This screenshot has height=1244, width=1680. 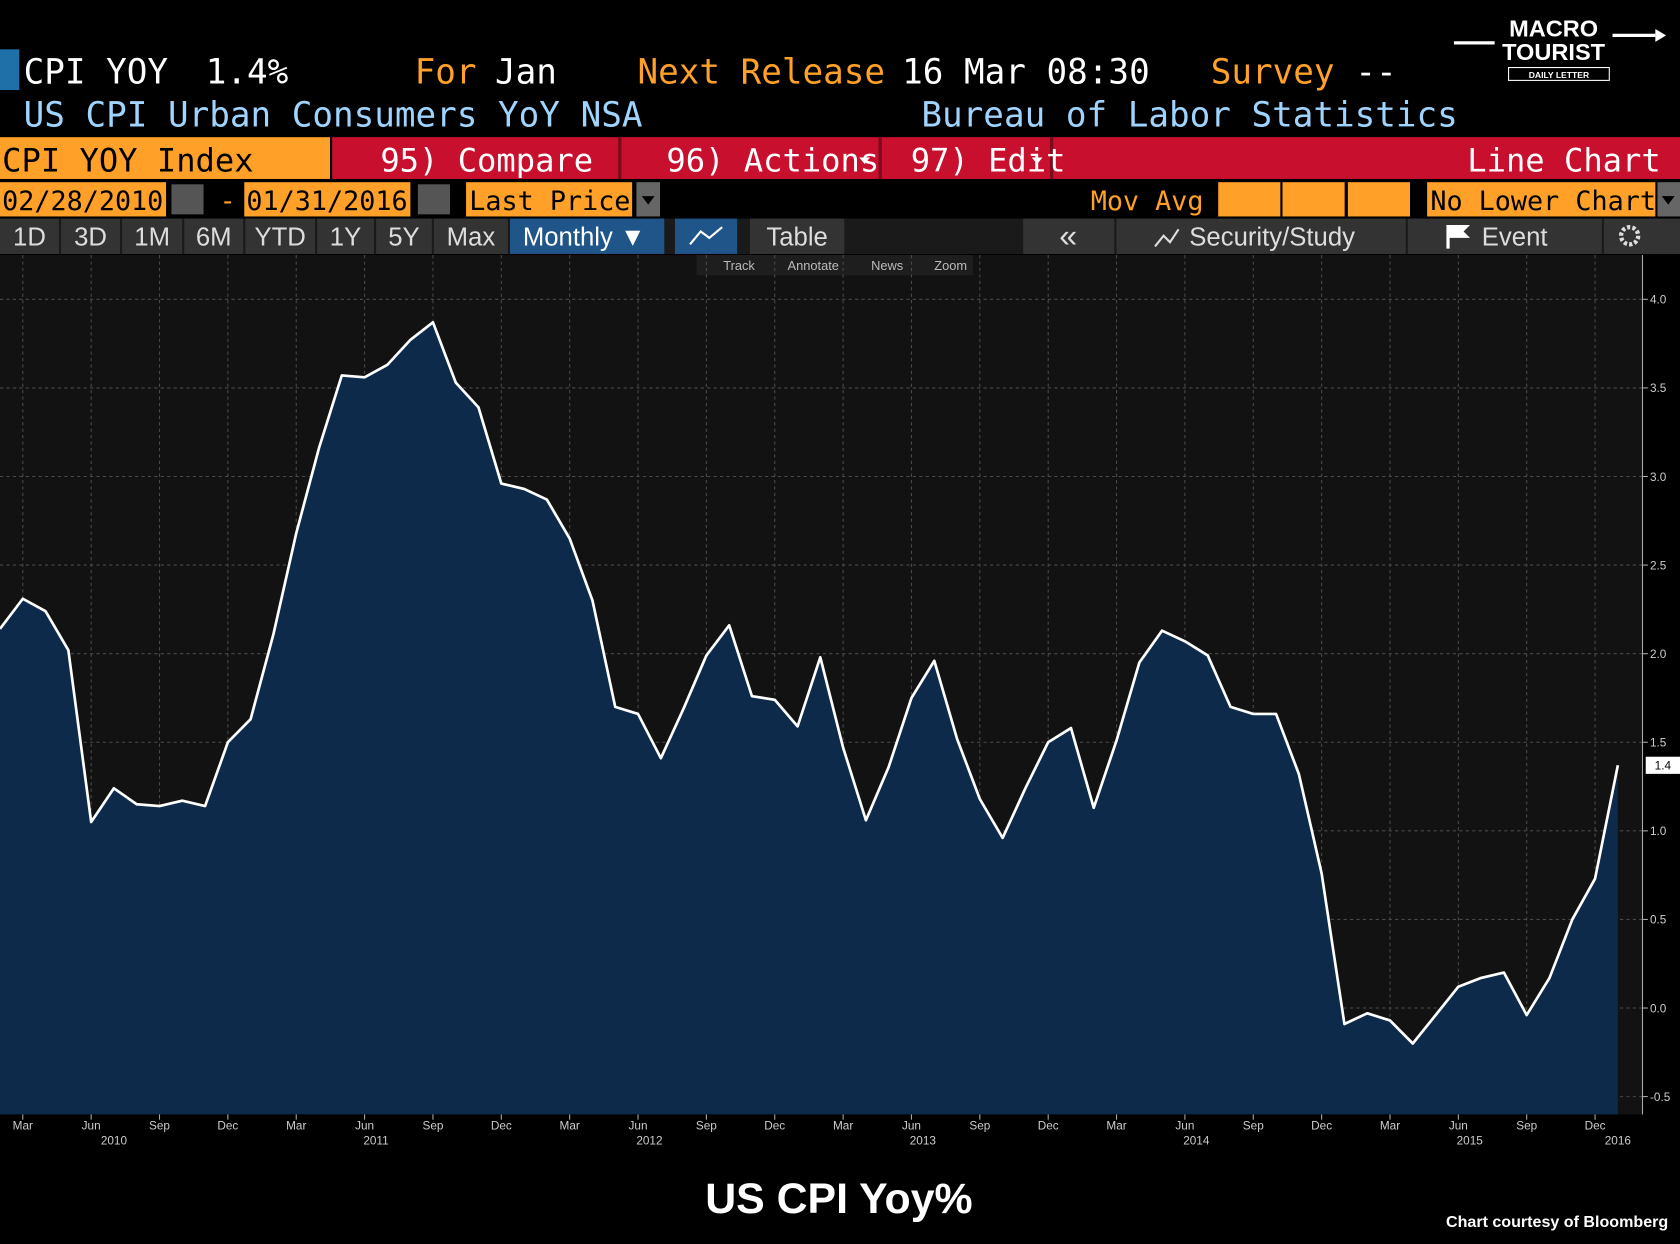 I want to click on period-label: 3D, so click(x=90, y=237).